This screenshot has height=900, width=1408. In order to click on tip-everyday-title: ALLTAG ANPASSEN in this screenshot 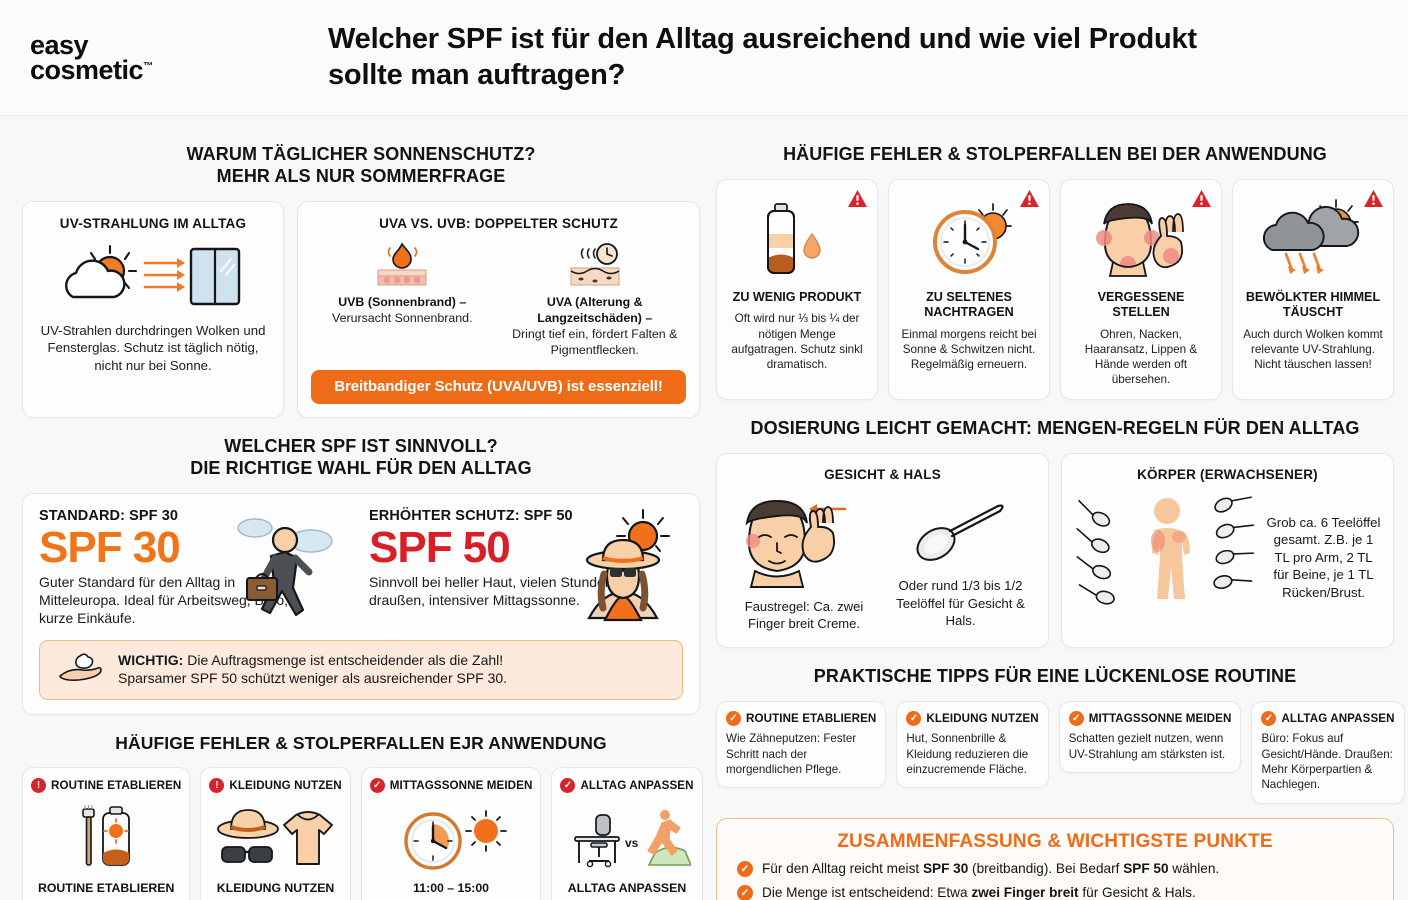, I will do `click(627, 888)`.